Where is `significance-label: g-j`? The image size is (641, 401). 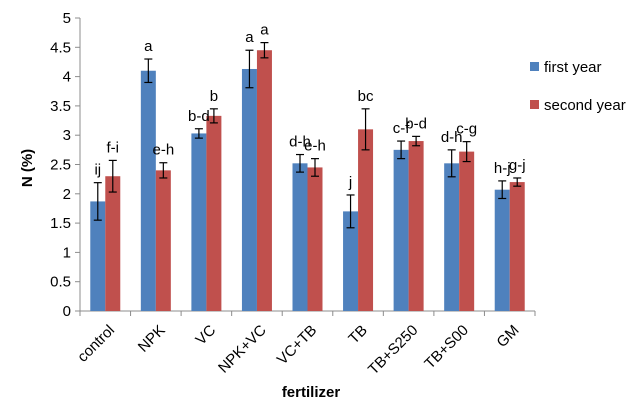 significance-label: g-j is located at coordinates (517, 165).